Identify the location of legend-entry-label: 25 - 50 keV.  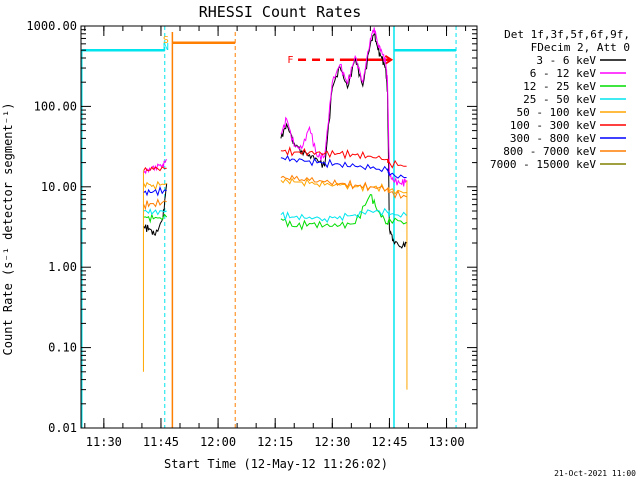
(559, 99).